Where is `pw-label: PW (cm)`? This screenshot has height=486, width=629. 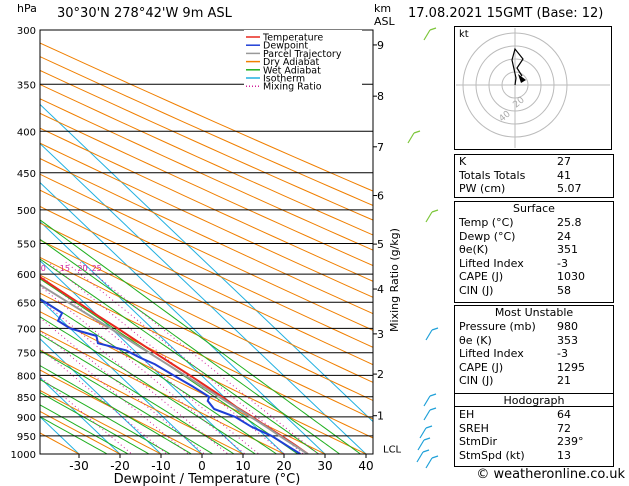 pw-label: PW (cm) is located at coordinates (482, 189).